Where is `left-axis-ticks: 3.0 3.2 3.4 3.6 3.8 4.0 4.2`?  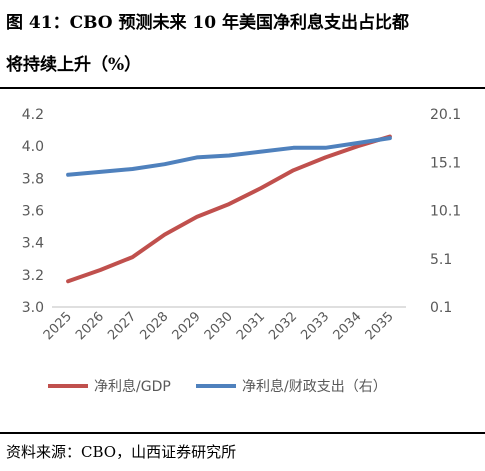 left-axis-ticks: 3.0 3.2 3.4 3.6 3.8 4.0 4.2 is located at coordinates (33, 211).